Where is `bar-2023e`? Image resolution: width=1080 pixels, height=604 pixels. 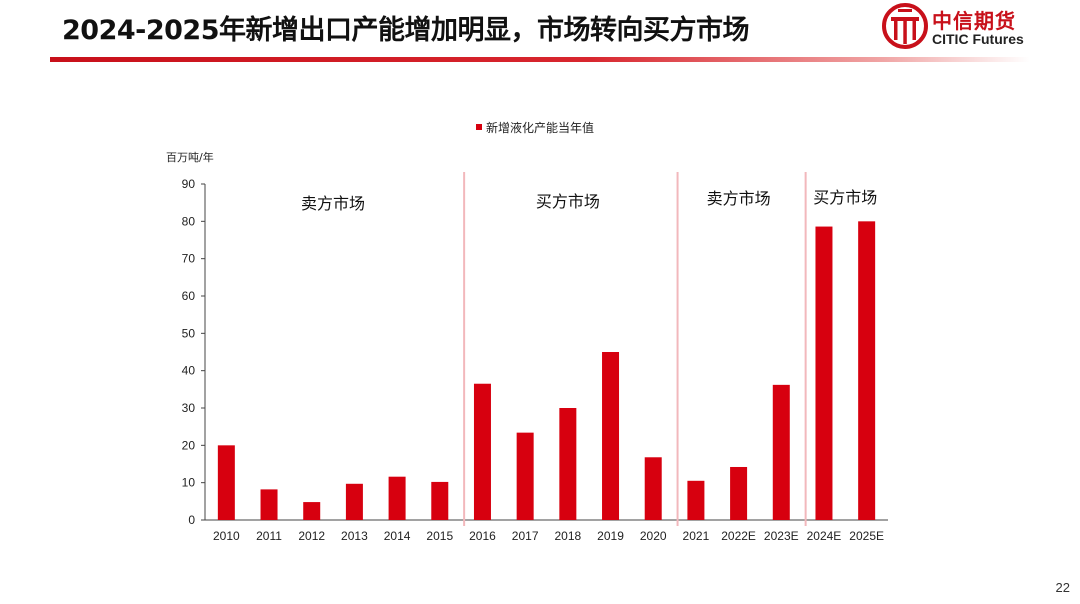 bar-2023e is located at coordinates (781, 452).